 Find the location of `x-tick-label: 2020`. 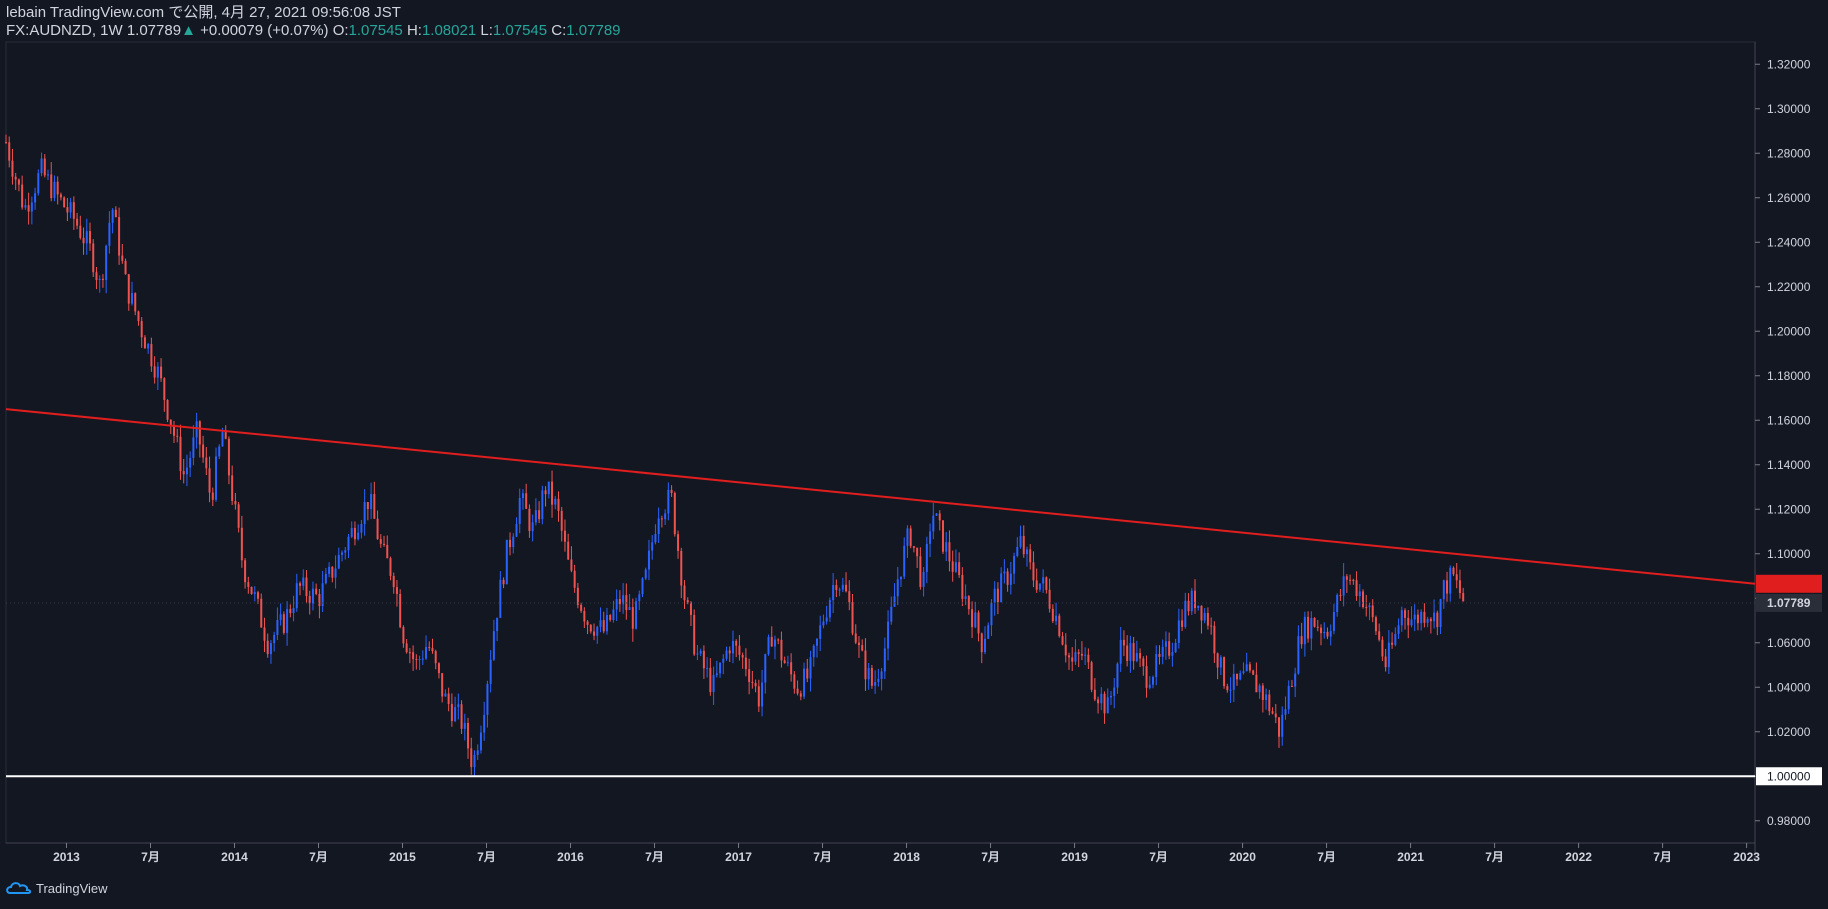

x-tick-label: 2020 is located at coordinates (1242, 857).